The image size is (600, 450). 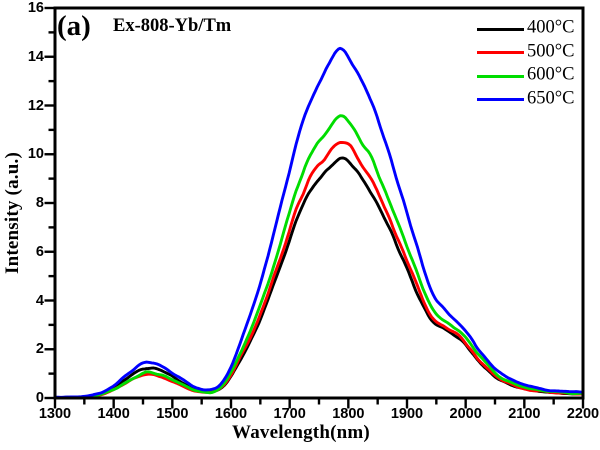 What do you see at coordinates (39, 251) in the screenshot?
I see `y-tick-label: 6` at bounding box center [39, 251].